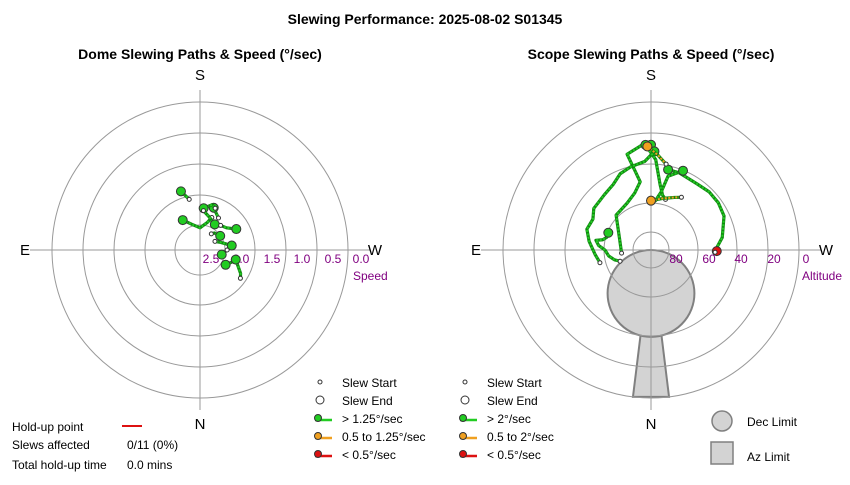  Describe the element at coordinates (512, 401) in the screenshot. I see `scope-legend-label: Slew End` at that location.